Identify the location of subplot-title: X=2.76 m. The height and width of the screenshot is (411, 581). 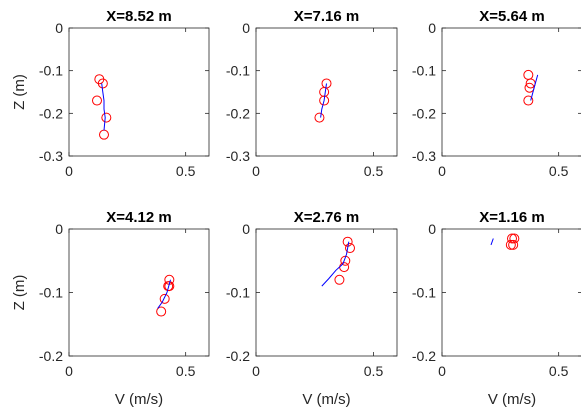
(326, 217).